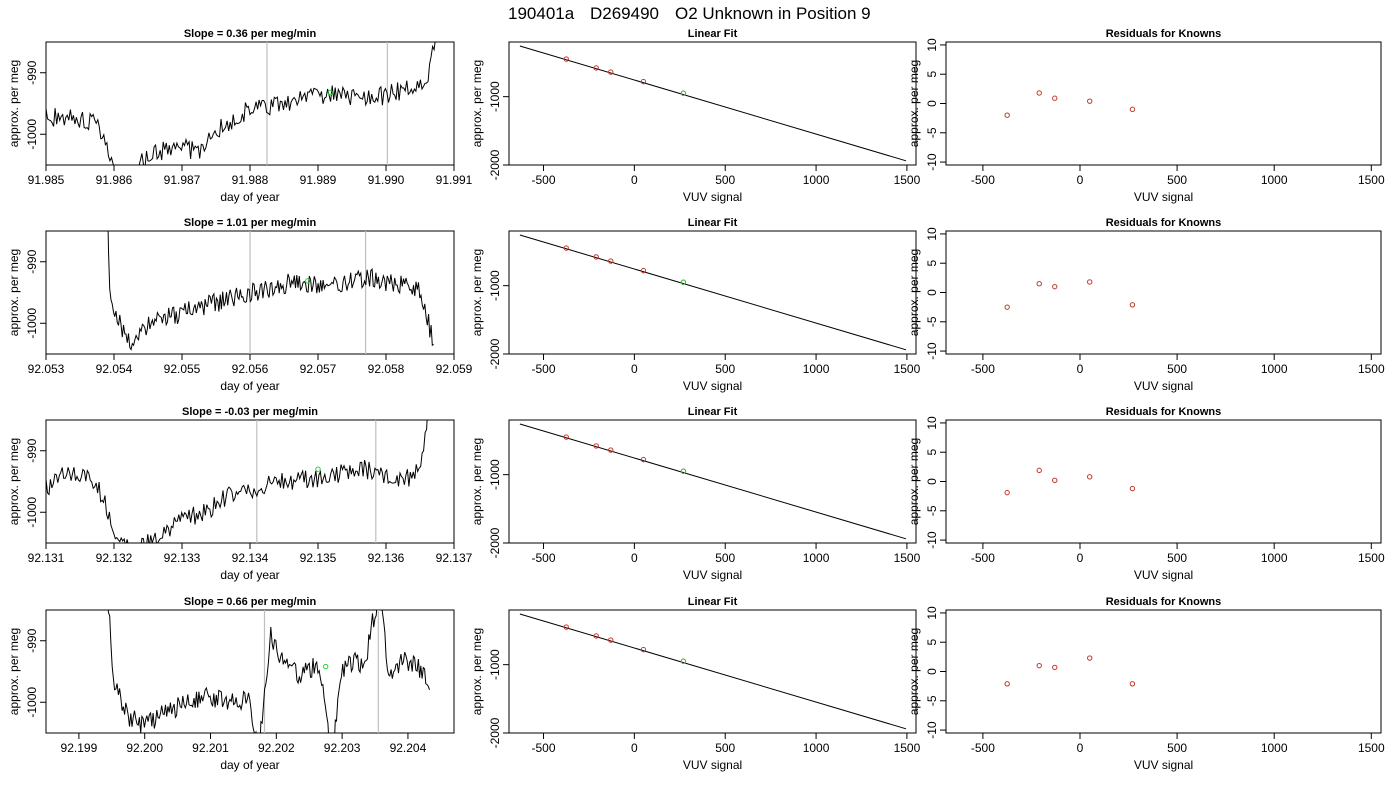 This screenshot has width=1400, height=800. What do you see at coordinates (816, 180) in the screenshot?
I see `x-tick-label: 1000` at bounding box center [816, 180].